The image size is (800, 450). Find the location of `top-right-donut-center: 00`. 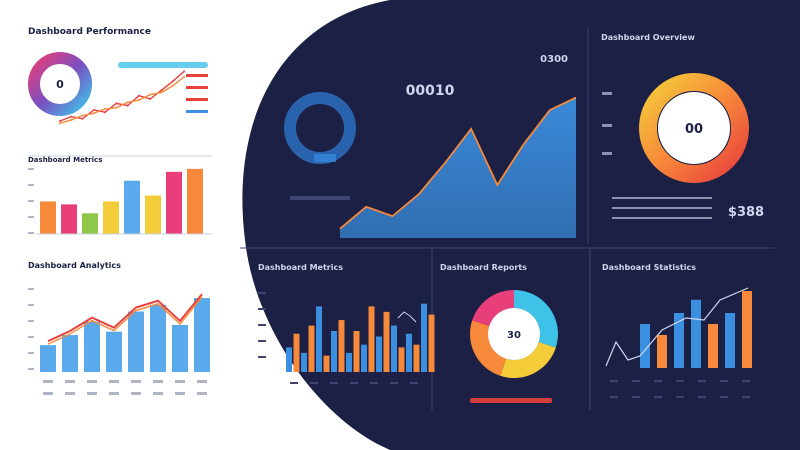

top-right-donut-center: 00 is located at coordinates (694, 129).